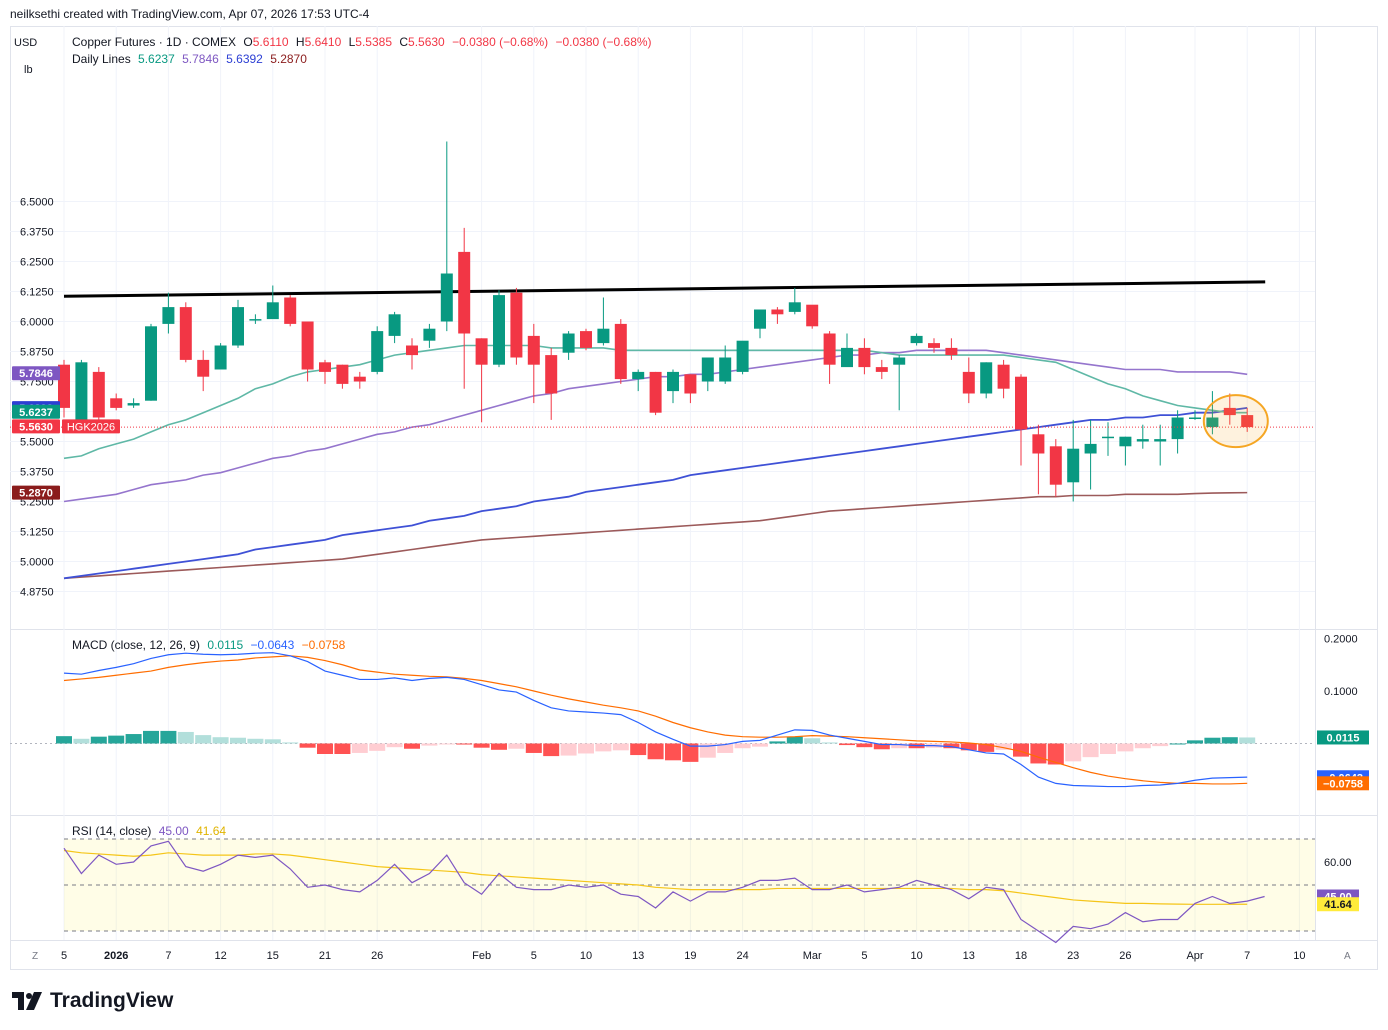 Image resolution: width=1388 pixels, height=1030 pixels. I want to click on rsi-label: RSI (14, close), so click(112, 831).